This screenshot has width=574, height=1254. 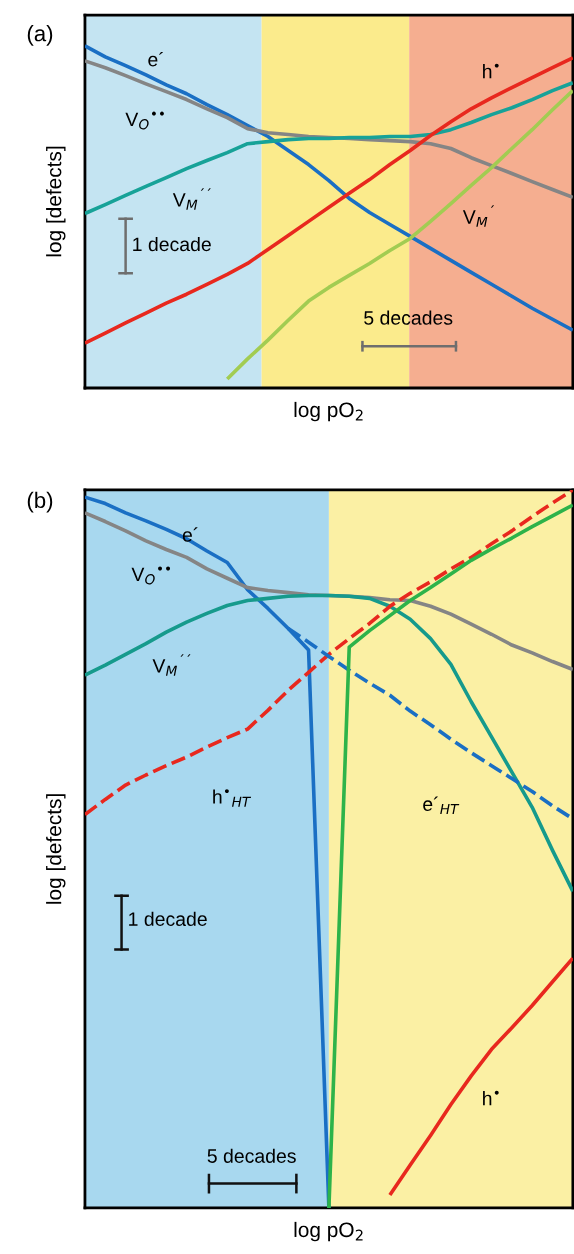 What do you see at coordinates (441, 805) in the screenshot?
I see `text: e´$_{HT}$` at bounding box center [441, 805].